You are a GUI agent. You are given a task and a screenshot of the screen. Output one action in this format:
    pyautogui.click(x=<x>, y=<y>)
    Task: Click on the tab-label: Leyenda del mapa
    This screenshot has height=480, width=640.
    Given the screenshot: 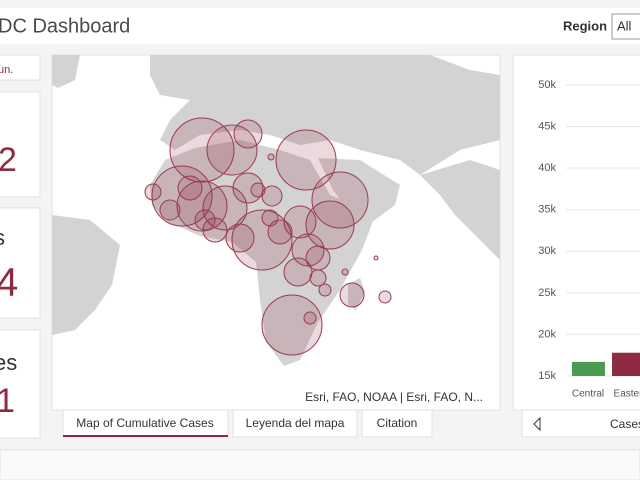 What is the action you would take?
    pyautogui.click(x=295, y=423)
    